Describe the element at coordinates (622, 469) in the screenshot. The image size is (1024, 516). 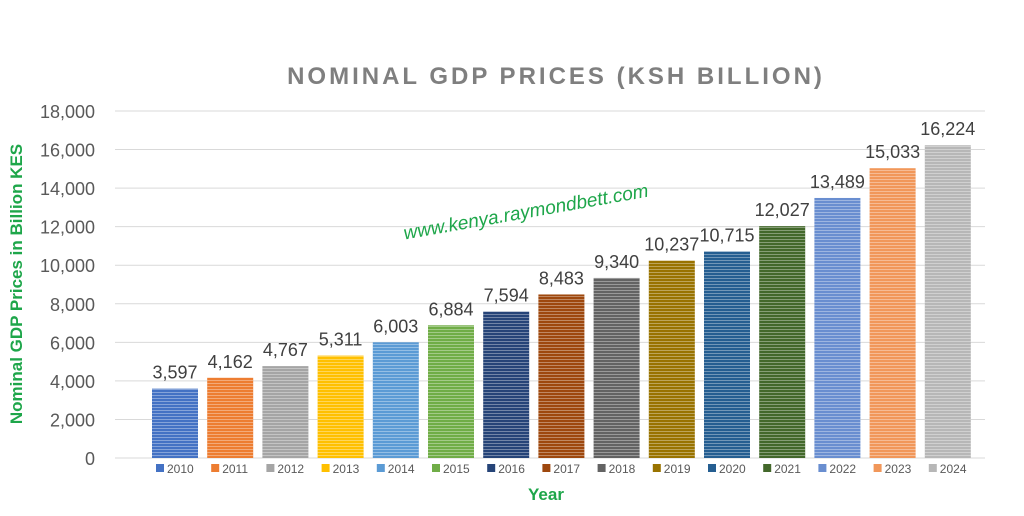
I see `legend-label: 2018` at that location.